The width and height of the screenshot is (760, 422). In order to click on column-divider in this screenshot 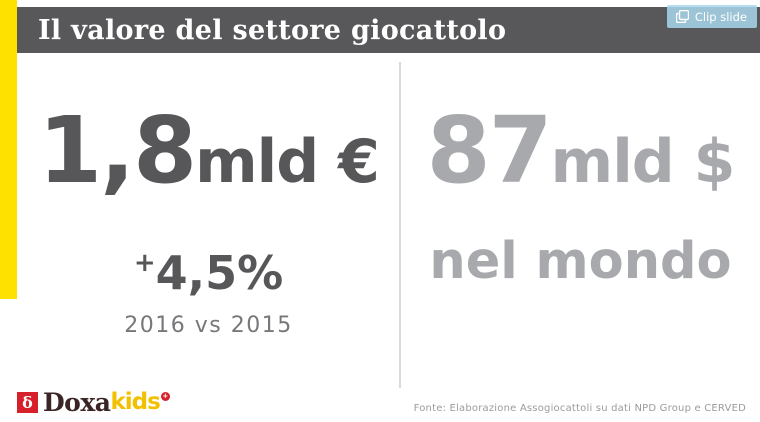, I will do `click(400, 225)`.